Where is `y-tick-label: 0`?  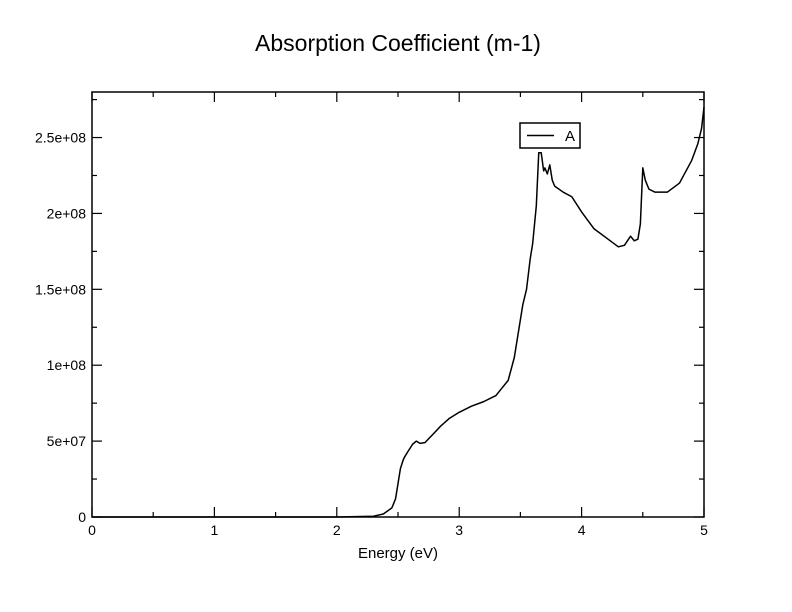 y-tick-label: 0 is located at coordinates (82, 517).